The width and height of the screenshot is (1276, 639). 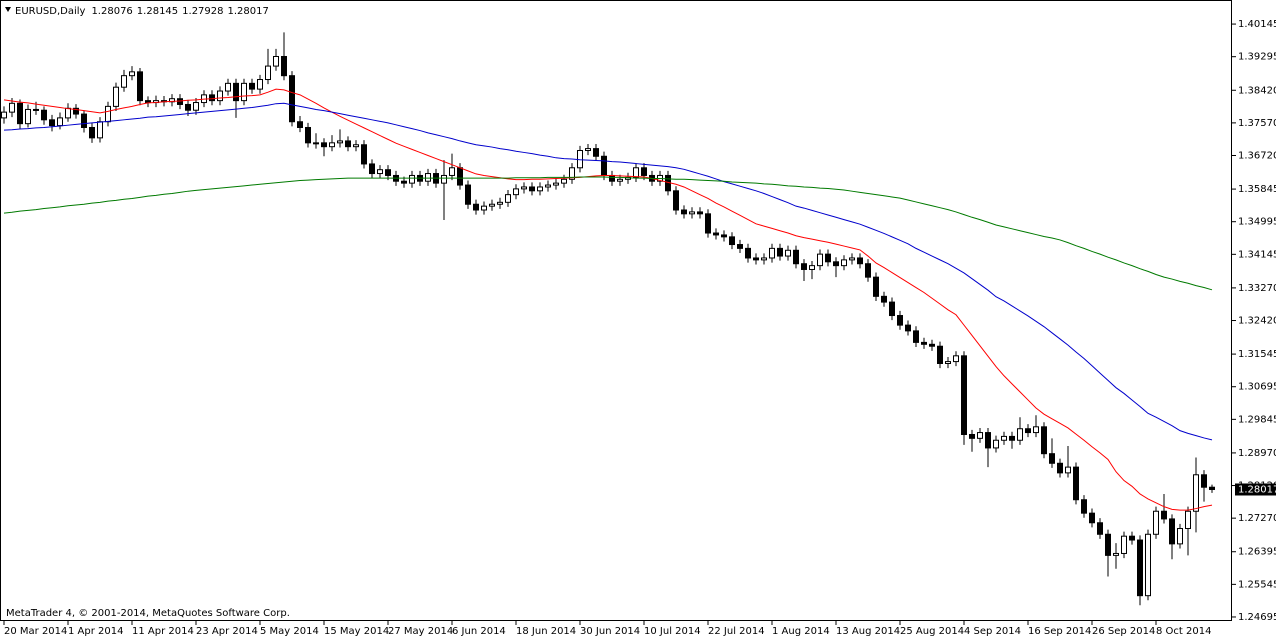 What do you see at coordinates (227, 631) in the screenshot?
I see `x-tick-label: 23 Apr 2014` at bounding box center [227, 631].